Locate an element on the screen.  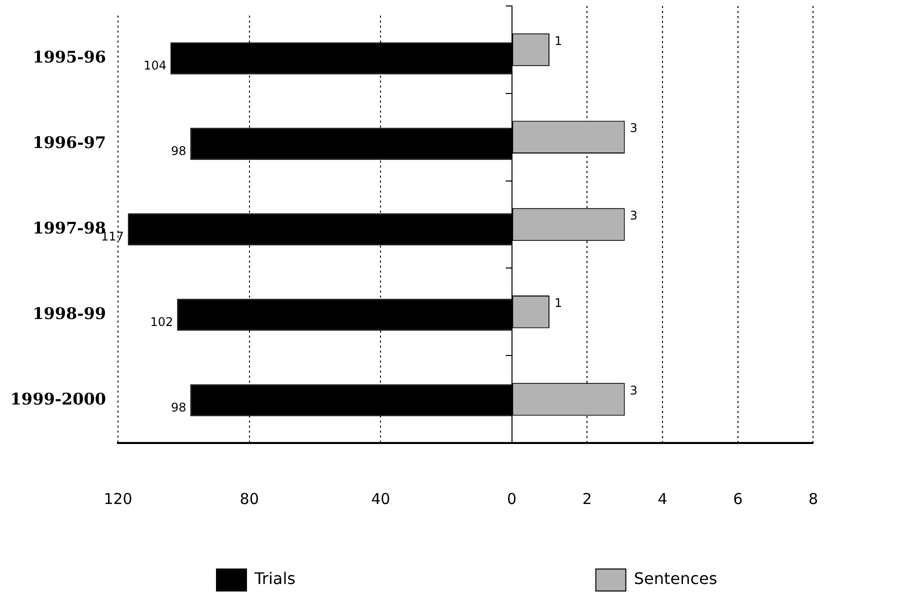
y-tick-label: 1996-97 is located at coordinates (69, 142).